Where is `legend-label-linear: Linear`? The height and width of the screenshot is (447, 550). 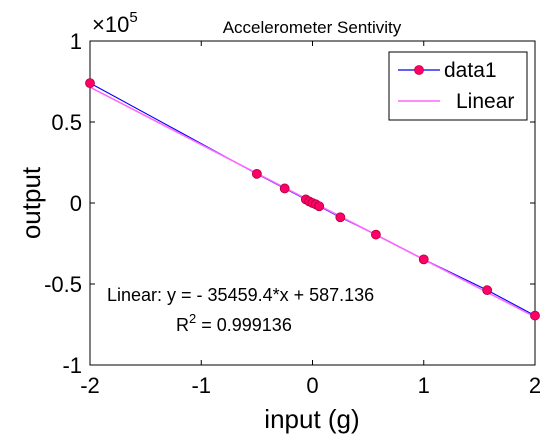 legend-label-linear: Linear is located at coordinates (485, 101).